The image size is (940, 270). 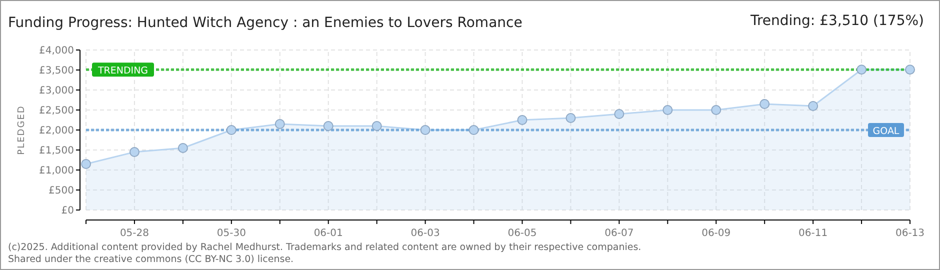 I want to click on x-tick-label: 05-28, so click(x=134, y=233).